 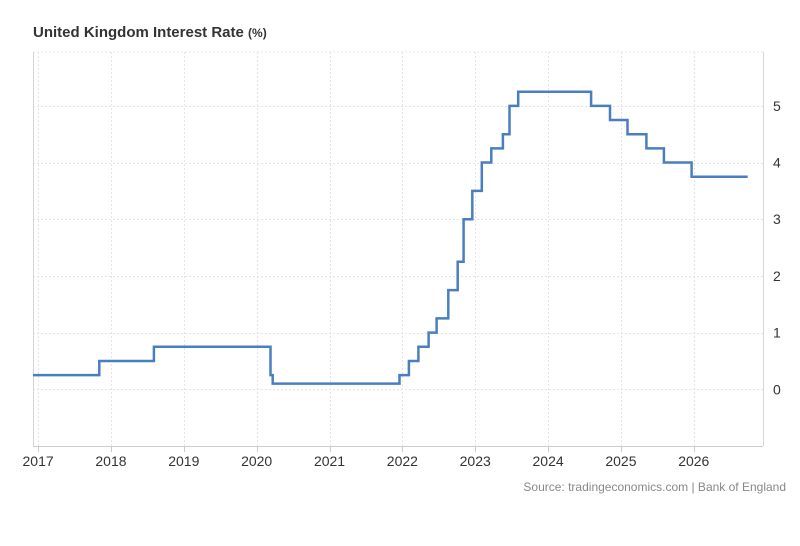 What do you see at coordinates (548, 461) in the screenshot?
I see `x-tick-label: 2024` at bounding box center [548, 461].